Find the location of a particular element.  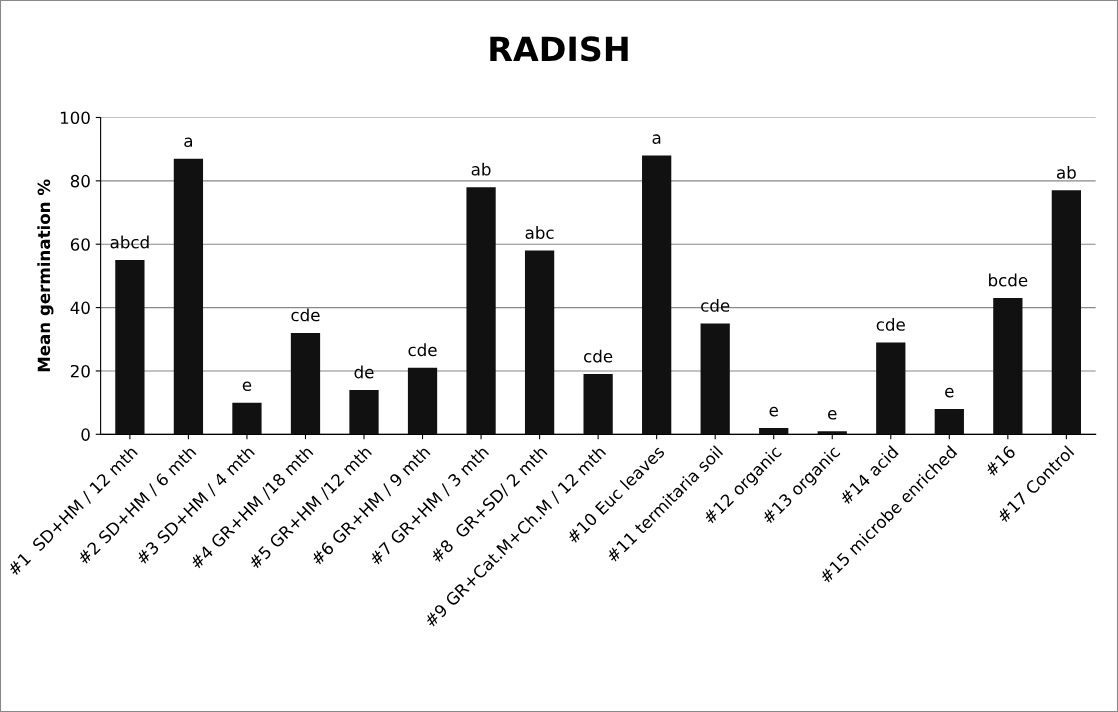

data-label: de is located at coordinates (364, 372).